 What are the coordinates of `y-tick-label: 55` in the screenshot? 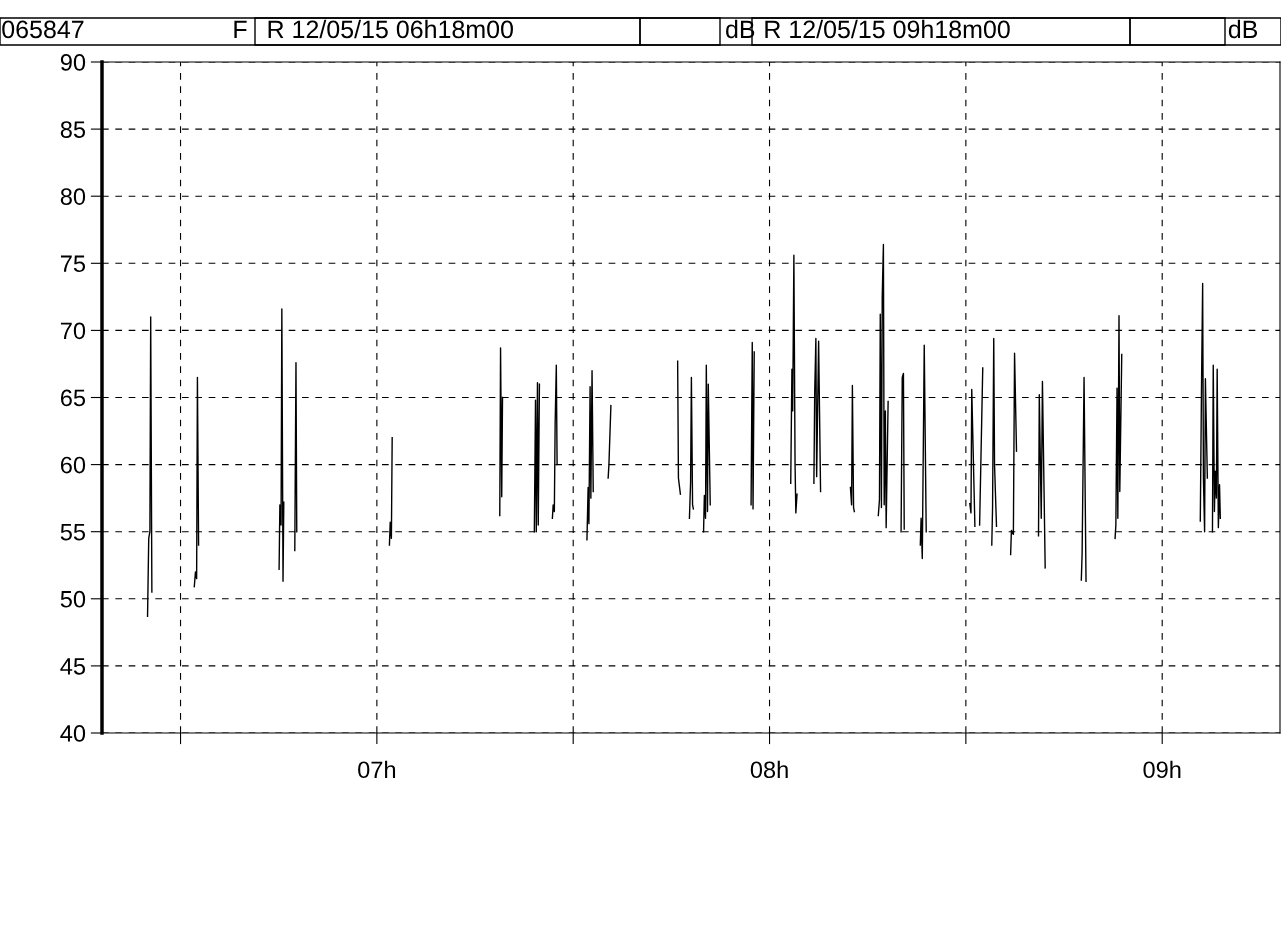 It's located at (73, 532).